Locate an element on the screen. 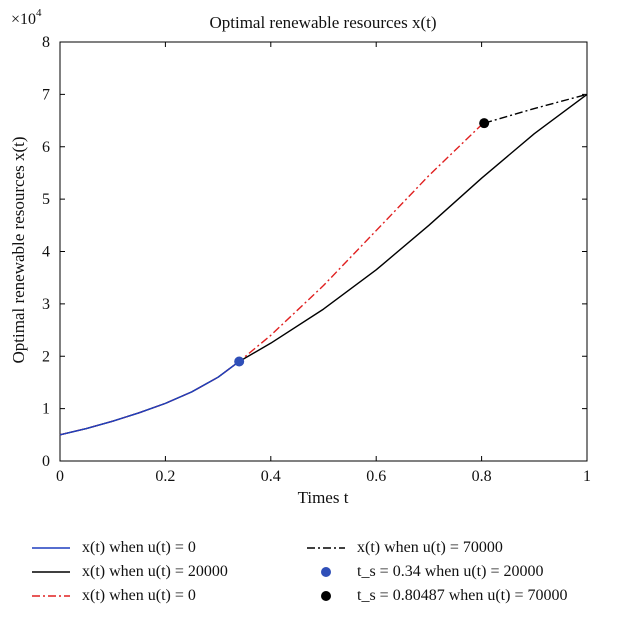 The width and height of the screenshot is (633, 617). legend-item: x(t) when u(t) = 20000 is located at coordinates (129, 572).